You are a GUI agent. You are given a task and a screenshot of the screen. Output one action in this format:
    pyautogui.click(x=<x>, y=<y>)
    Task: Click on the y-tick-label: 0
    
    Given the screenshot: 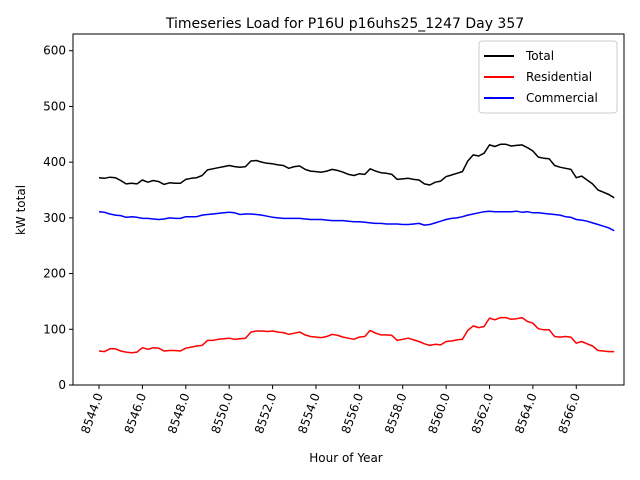 What is the action you would take?
    pyautogui.click(x=62, y=385)
    